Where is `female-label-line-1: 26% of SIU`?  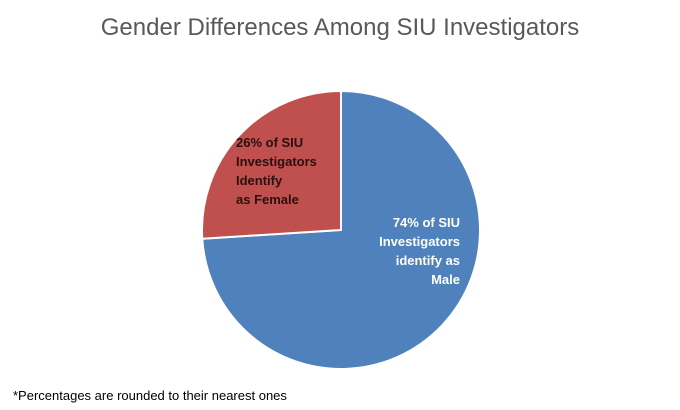
female-label-line-1: 26% of SIU is located at coordinates (270, 142).